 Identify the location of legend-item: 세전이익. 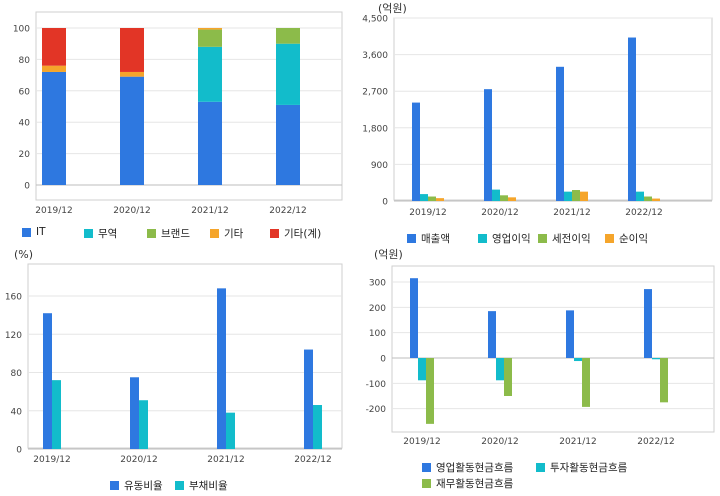
(564, 238).